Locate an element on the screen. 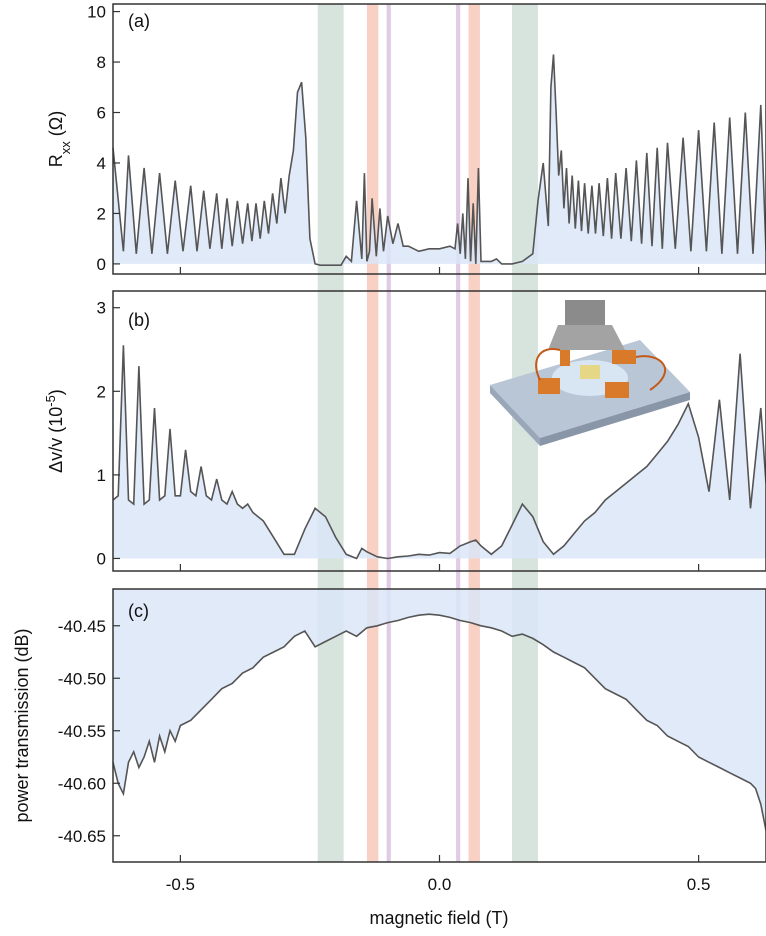 The image size is (766, 936). y-tick-label: -40.50 is located at coordinates (82, 678).